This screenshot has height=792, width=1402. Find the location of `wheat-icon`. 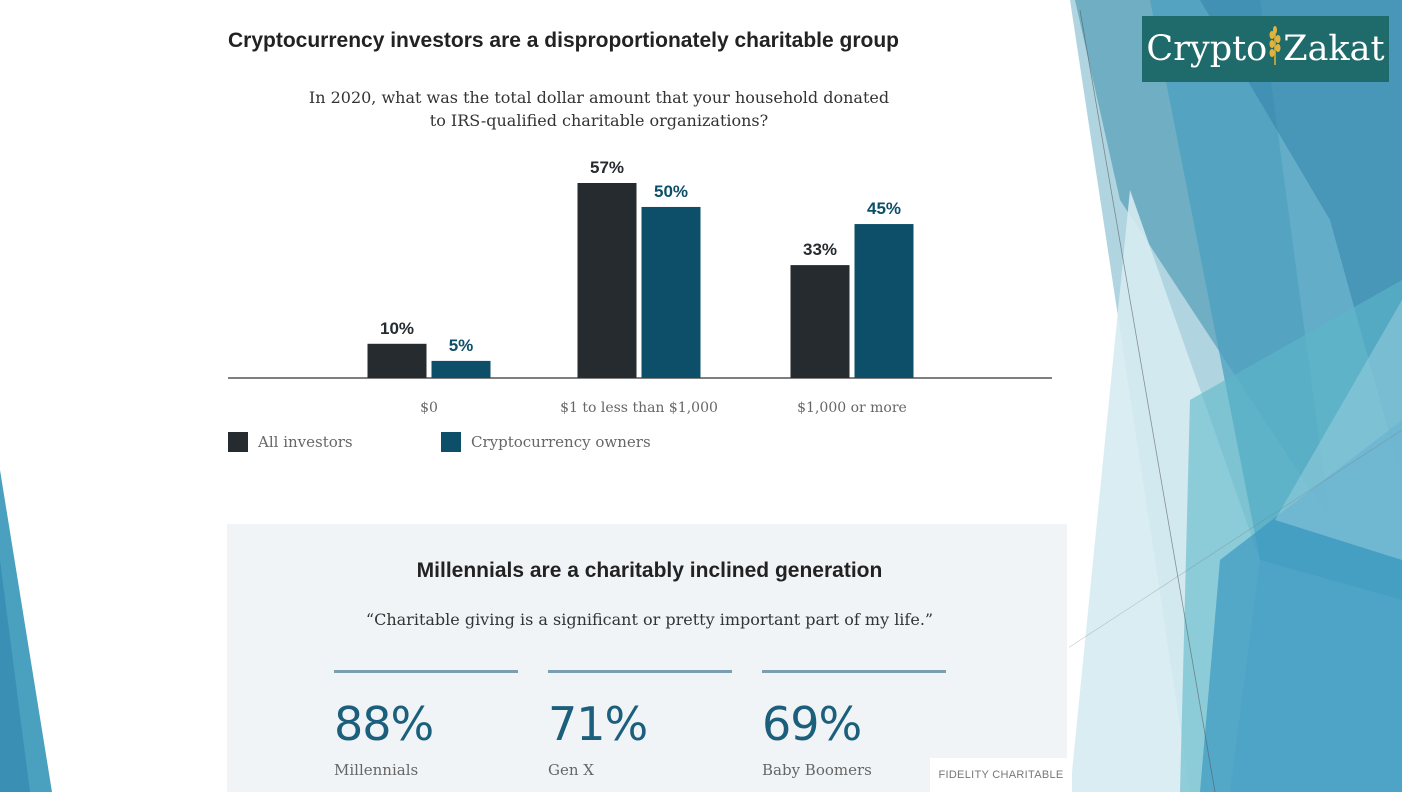

wheat-icon is located at coordinates (1275, 49).